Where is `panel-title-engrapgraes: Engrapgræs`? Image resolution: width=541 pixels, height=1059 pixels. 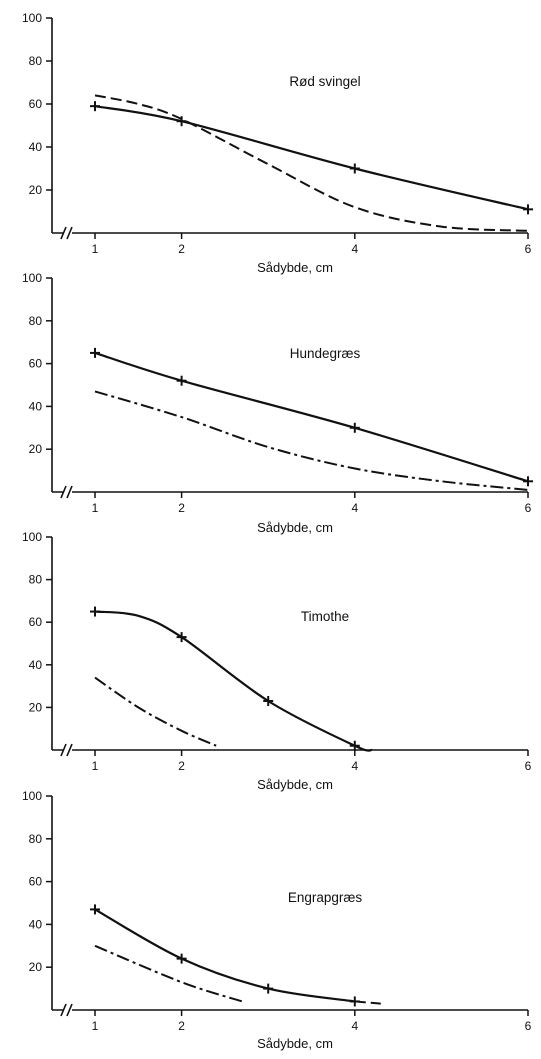
panel-title-engrapgraes: Engrapgræs is located at coordinates (325, 897).